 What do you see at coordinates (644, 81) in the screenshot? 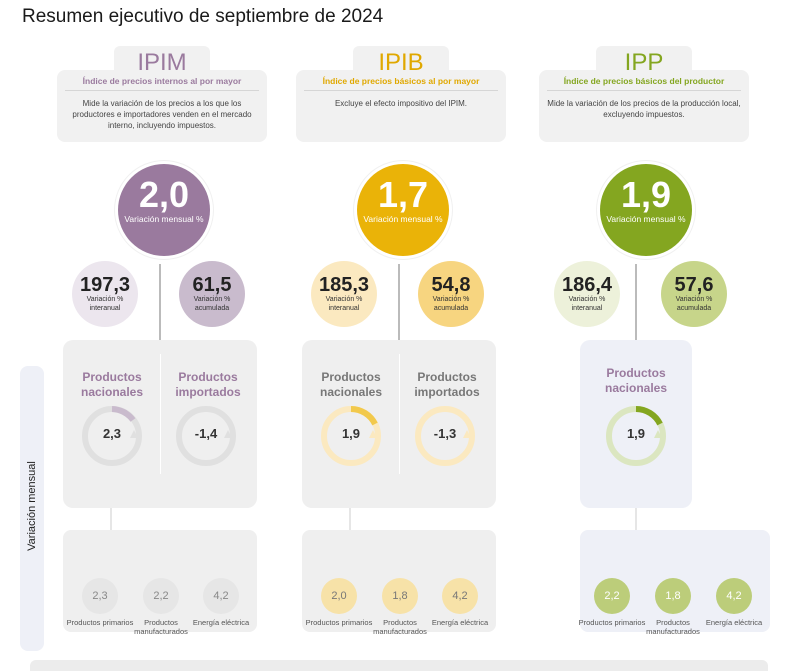
I see `ipp-subtitle: Índice de precios básicos del productor` at bounding box center [644, 81].